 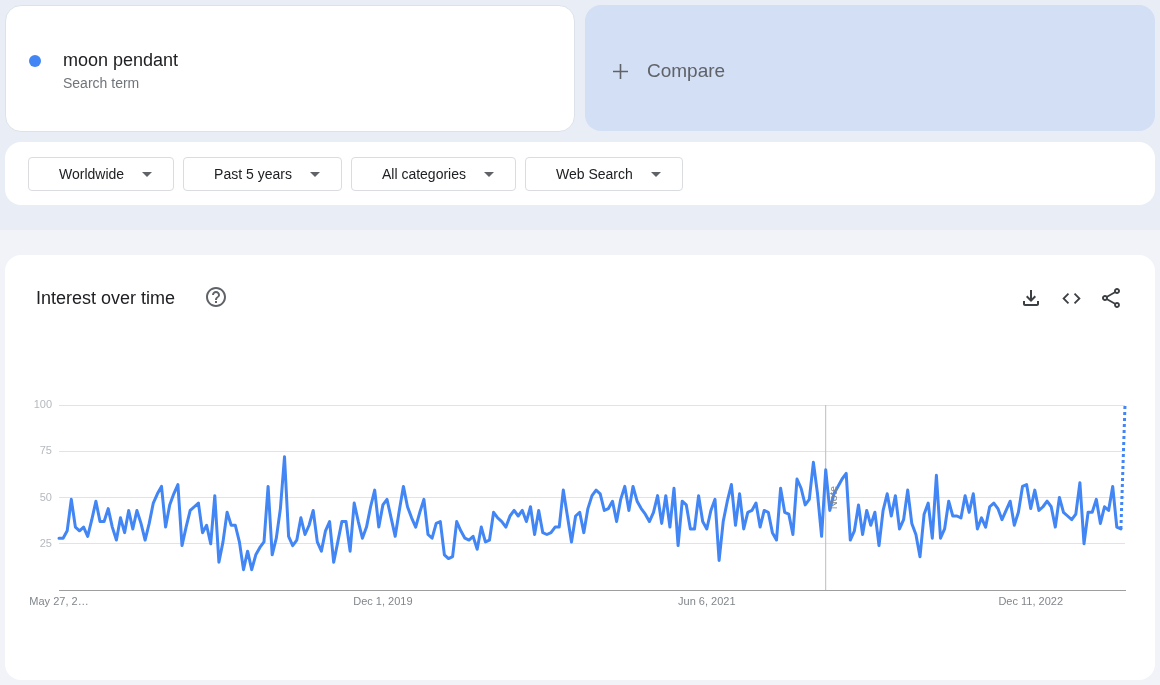 I want to click on text: Search term, so click(x=101, y=83).